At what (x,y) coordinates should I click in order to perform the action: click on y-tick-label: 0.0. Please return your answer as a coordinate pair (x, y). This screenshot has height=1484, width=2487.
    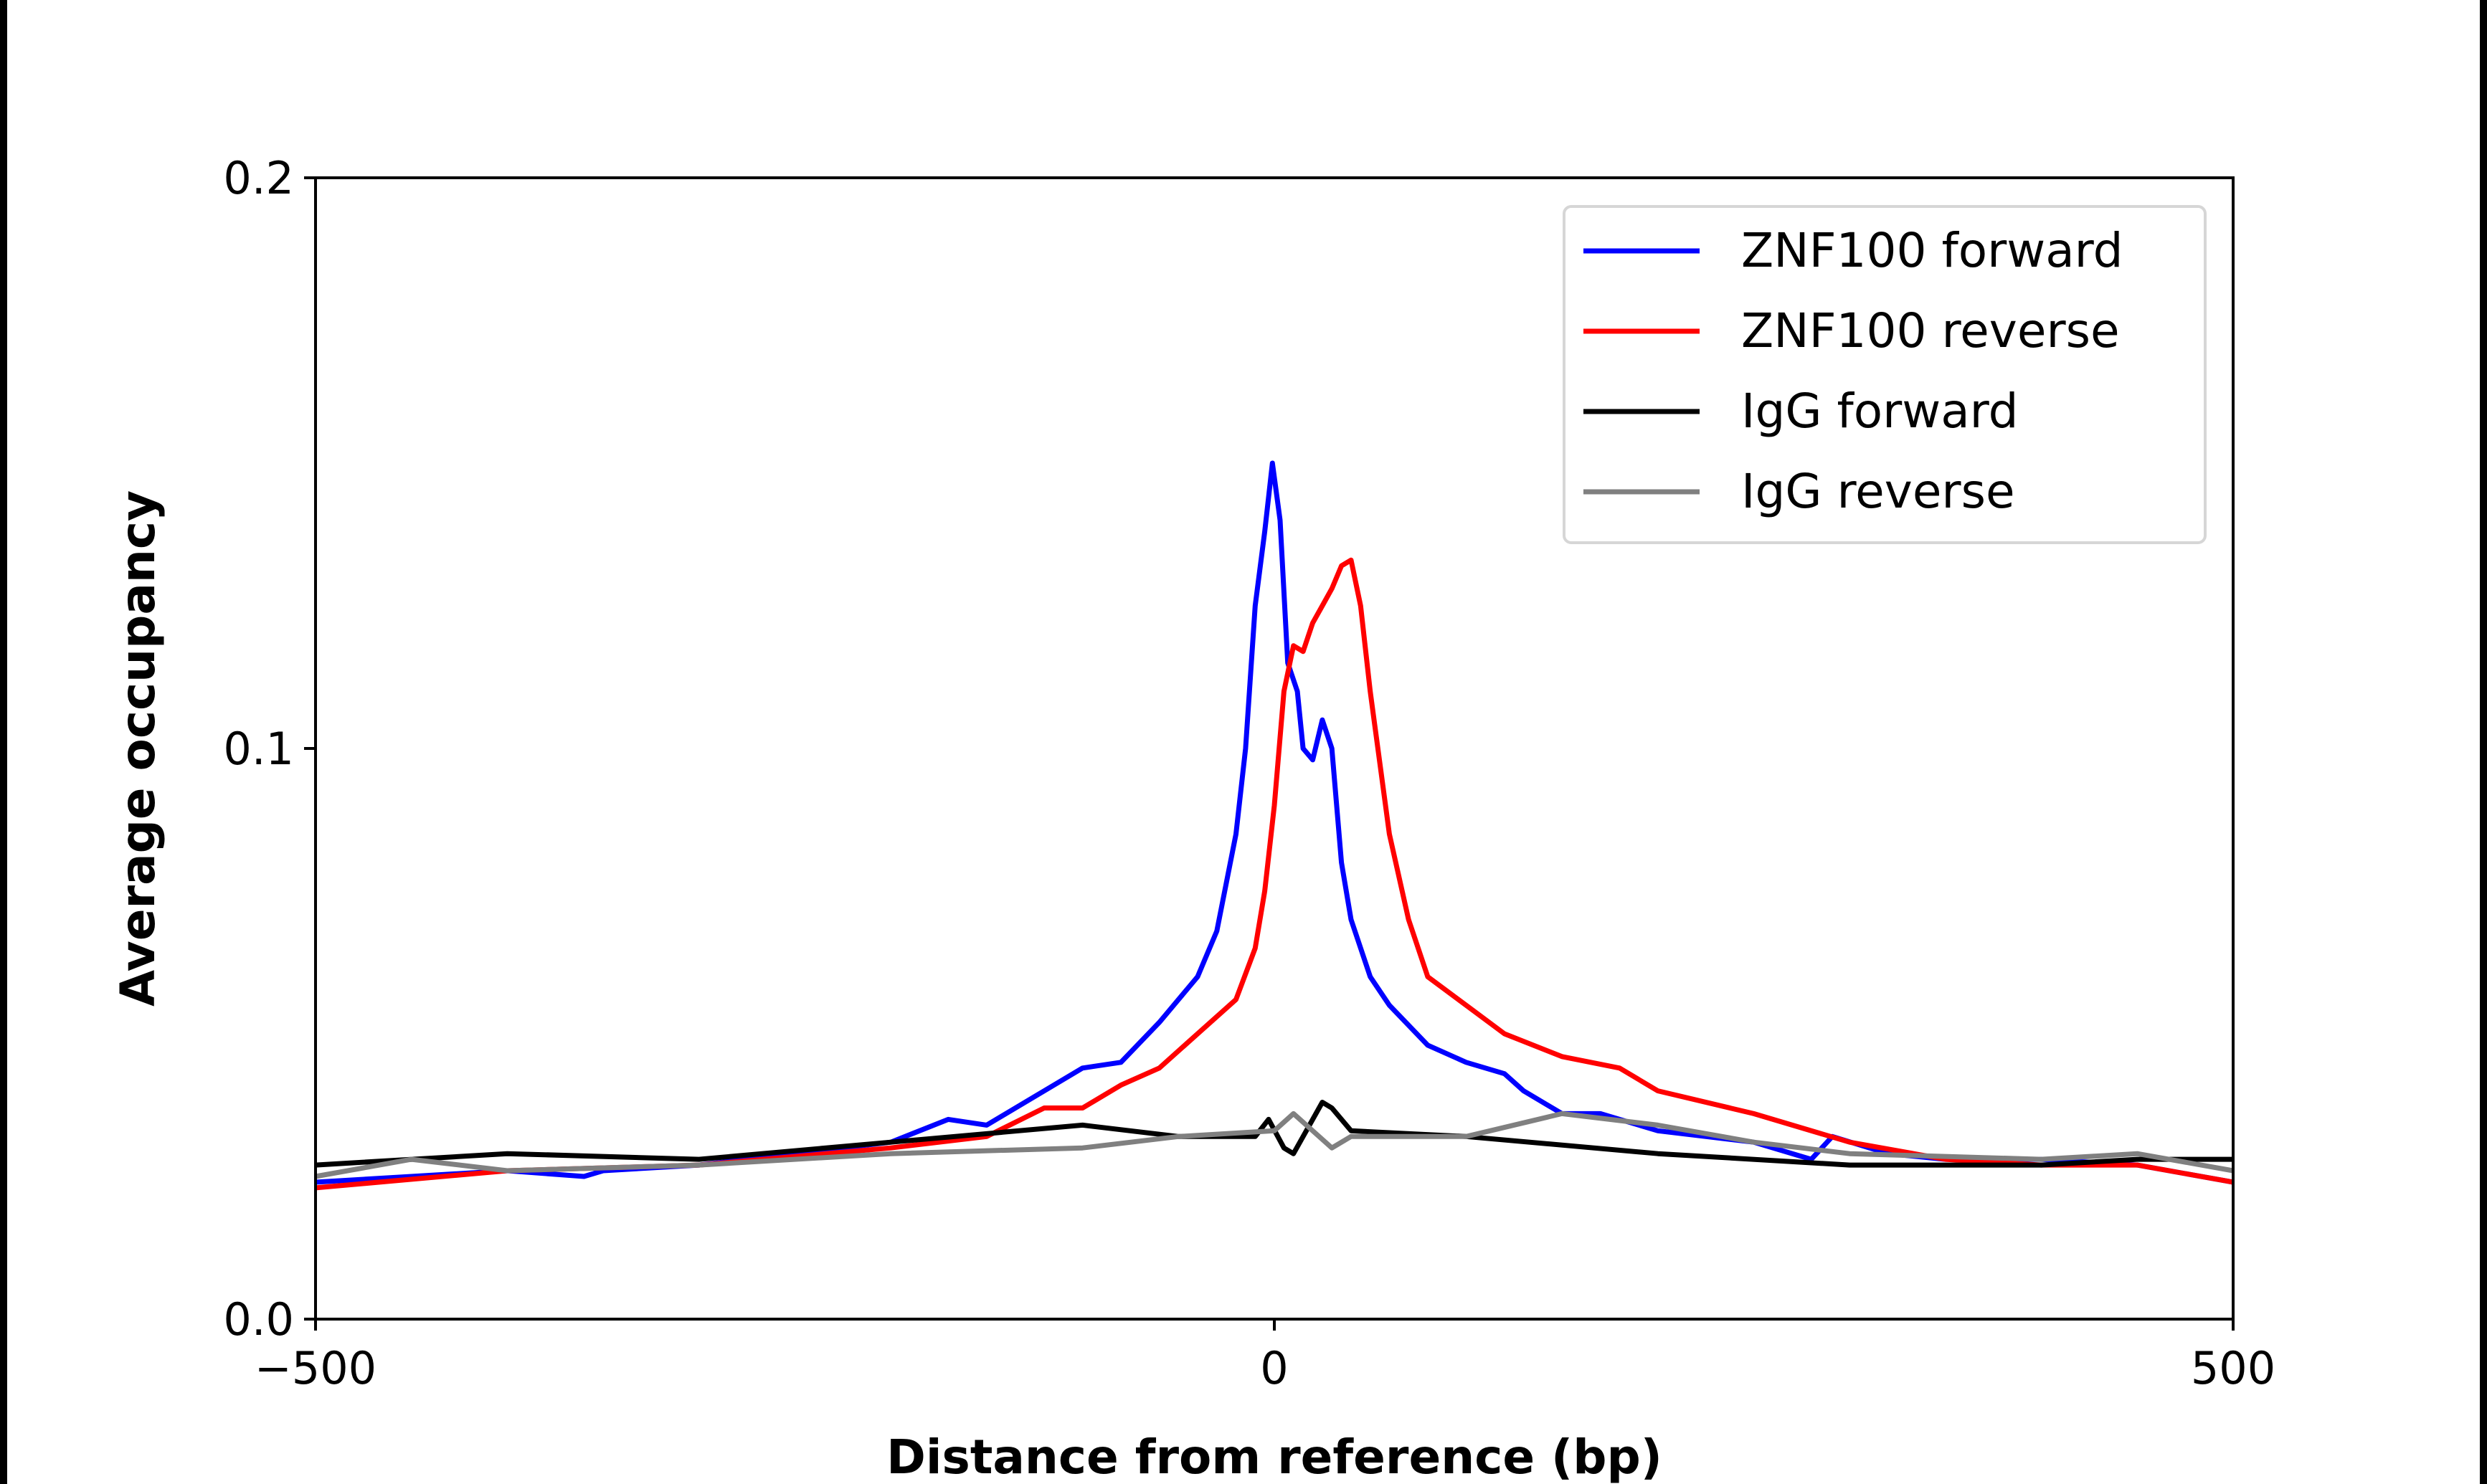
    Looking at the image, I should click on (259, 1319).